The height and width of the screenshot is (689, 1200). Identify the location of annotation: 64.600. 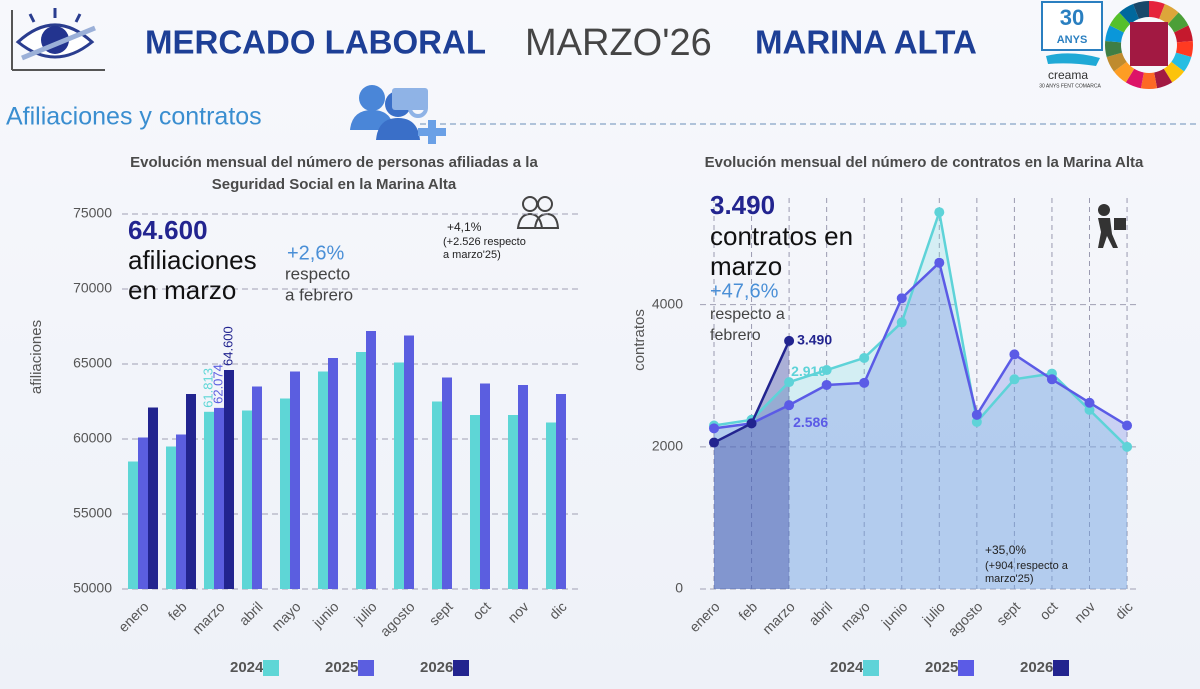
(168, 230).